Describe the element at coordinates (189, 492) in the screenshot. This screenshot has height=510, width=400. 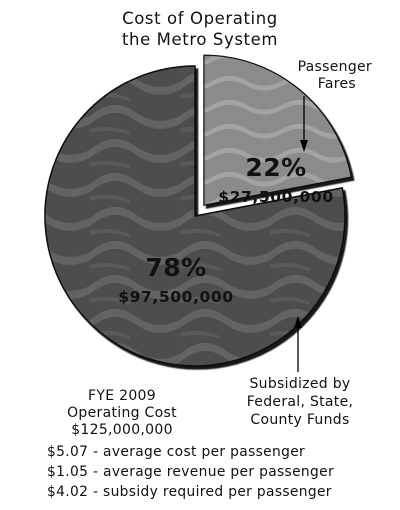
I see `note-subsidy-required: $4.02 - subsidy required per passenger` at that location.